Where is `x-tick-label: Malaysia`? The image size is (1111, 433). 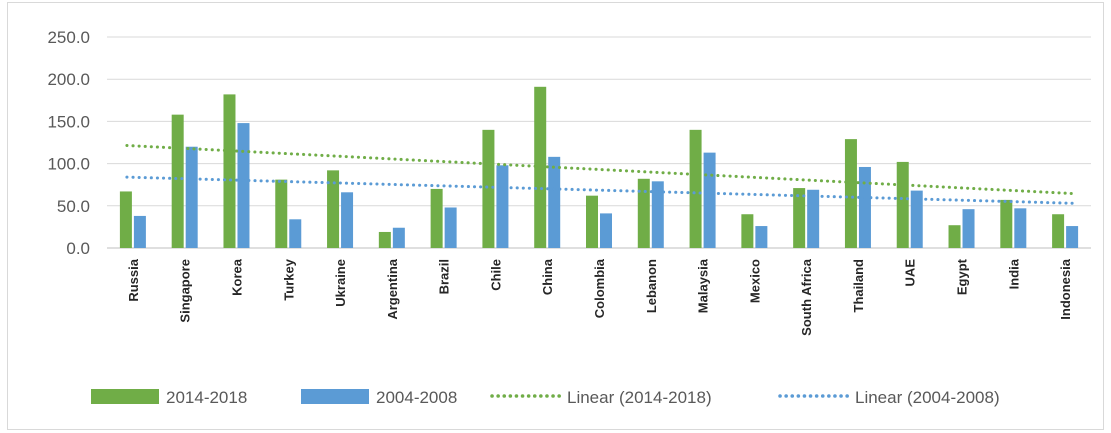 x-tick-label: Malaysia is located at coordinates (703, 285).